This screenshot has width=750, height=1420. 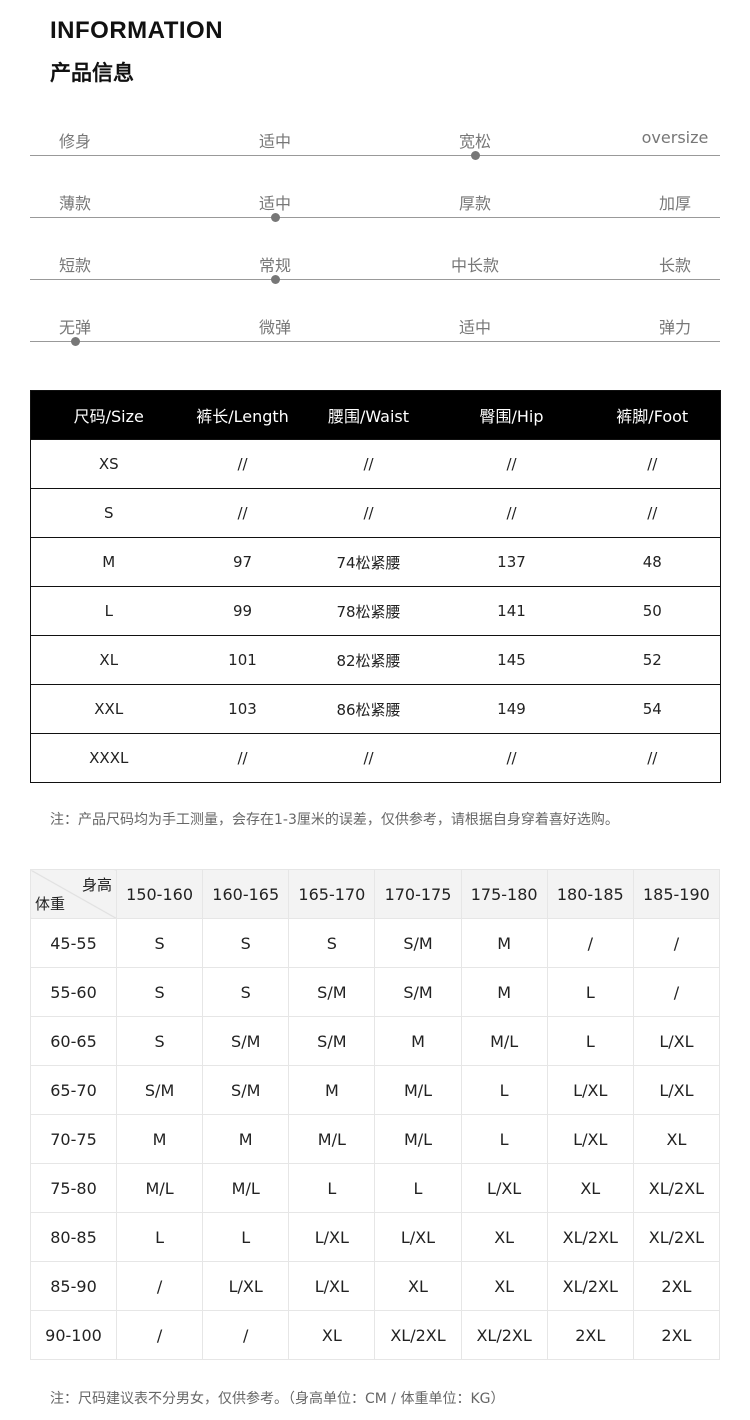 I want to click on height-header: 170-175, so click(x=418, y=894).